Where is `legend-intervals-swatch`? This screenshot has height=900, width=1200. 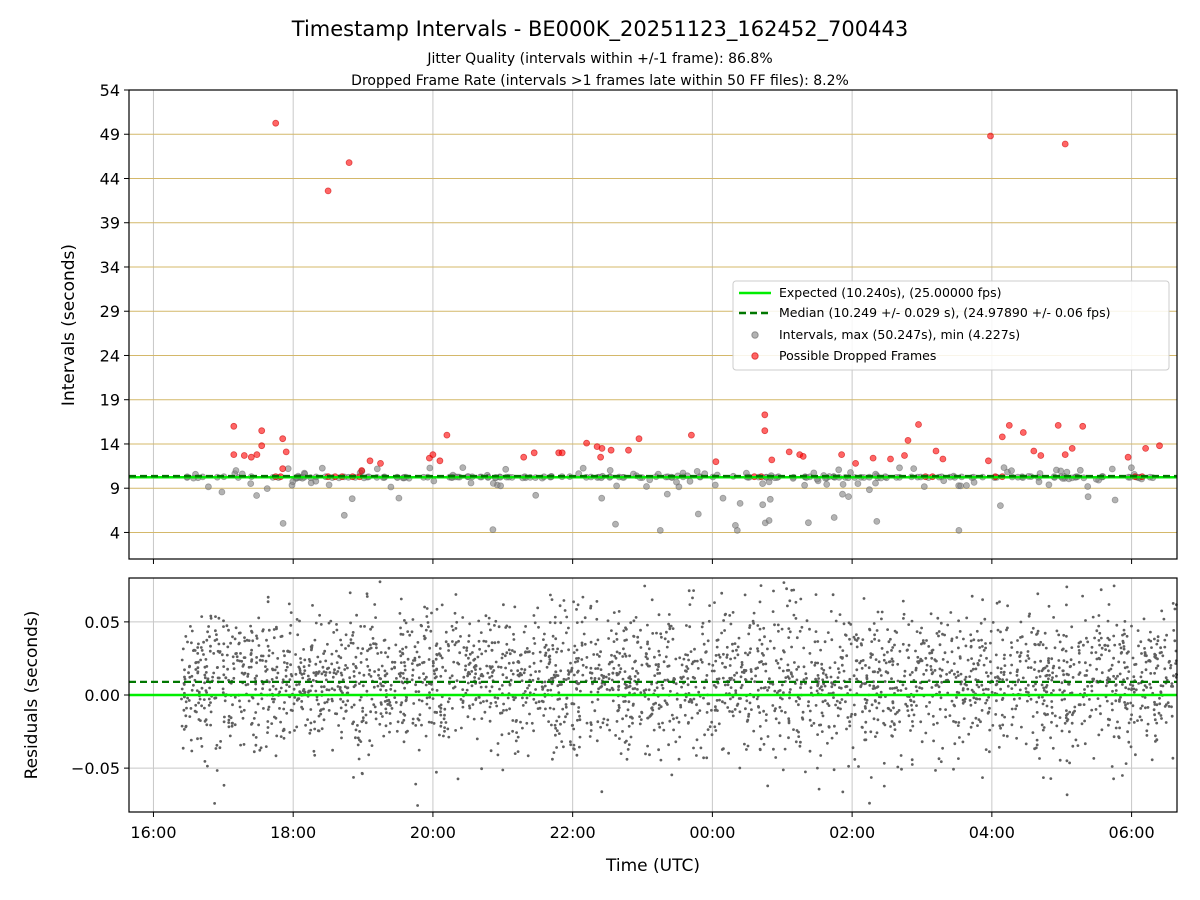 legend-intervals-swatch is located at coordinates (755, 335).